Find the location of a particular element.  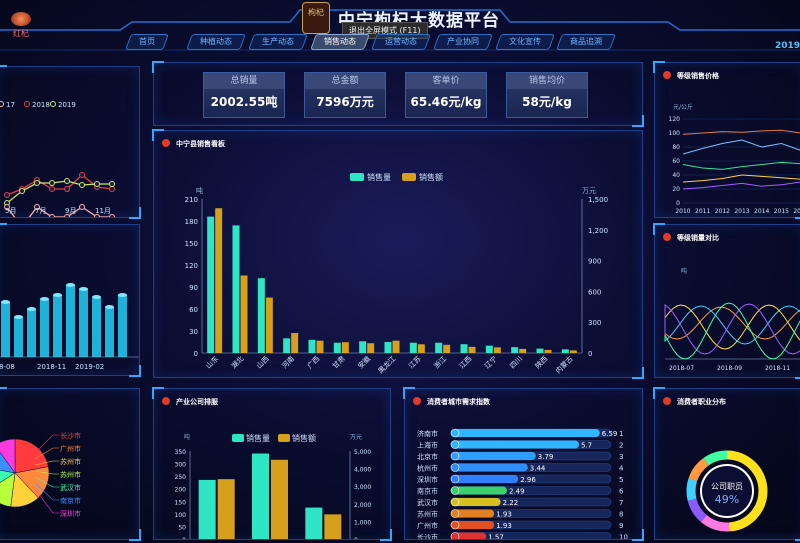

main-chart-title: 中宁县销售看板 is located at coordinates (193, 144).